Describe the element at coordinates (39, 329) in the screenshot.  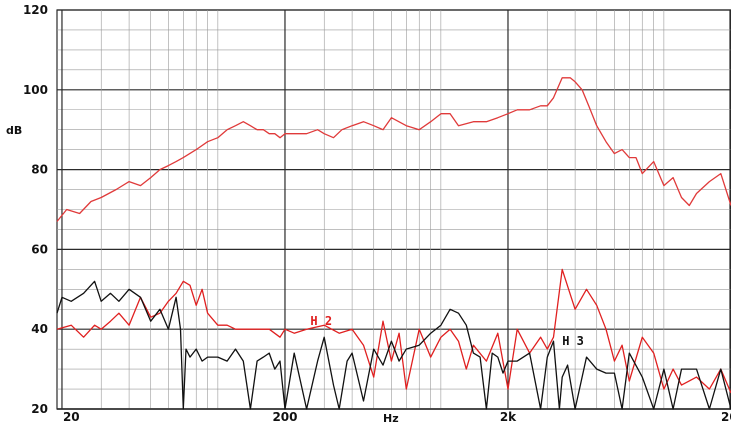
I see `y-tick-label: 40` at that location.